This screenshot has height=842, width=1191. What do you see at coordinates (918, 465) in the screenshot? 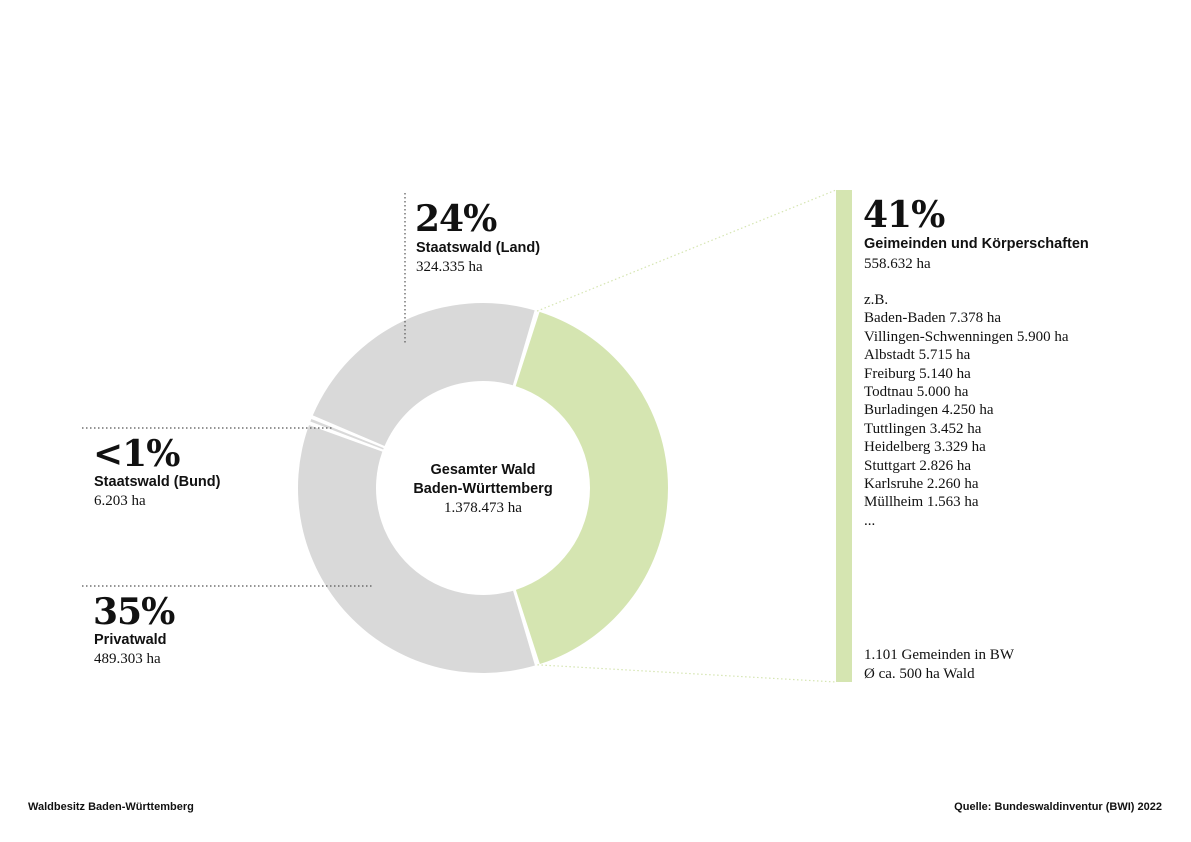
I see `list-item: Stuttgart 2.826 ha` at bounding box center [918, 465].